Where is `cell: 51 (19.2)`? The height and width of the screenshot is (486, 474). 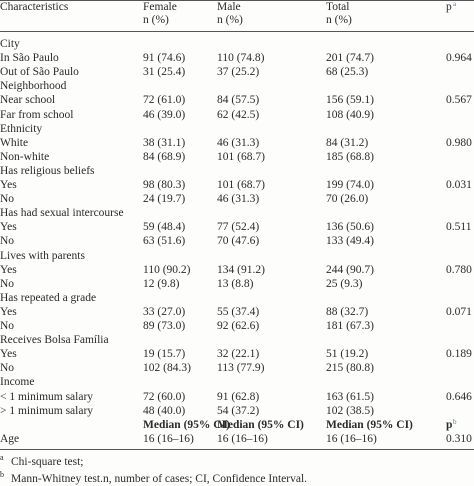 cell: 51 (19.2) is located at coordinates (347, 354).